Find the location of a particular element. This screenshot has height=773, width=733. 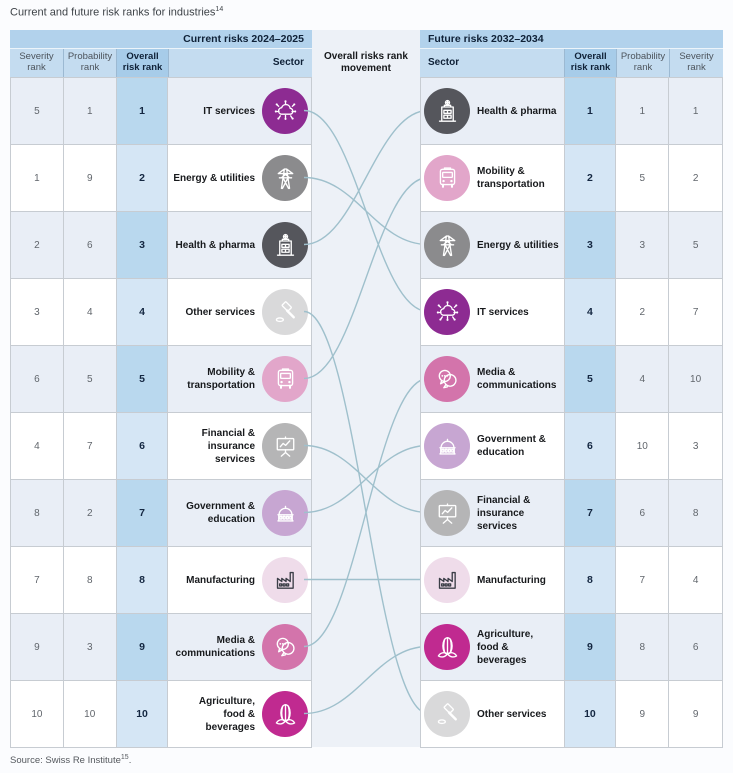

sector-label: Media & communications is located at coordinates (215, 647).